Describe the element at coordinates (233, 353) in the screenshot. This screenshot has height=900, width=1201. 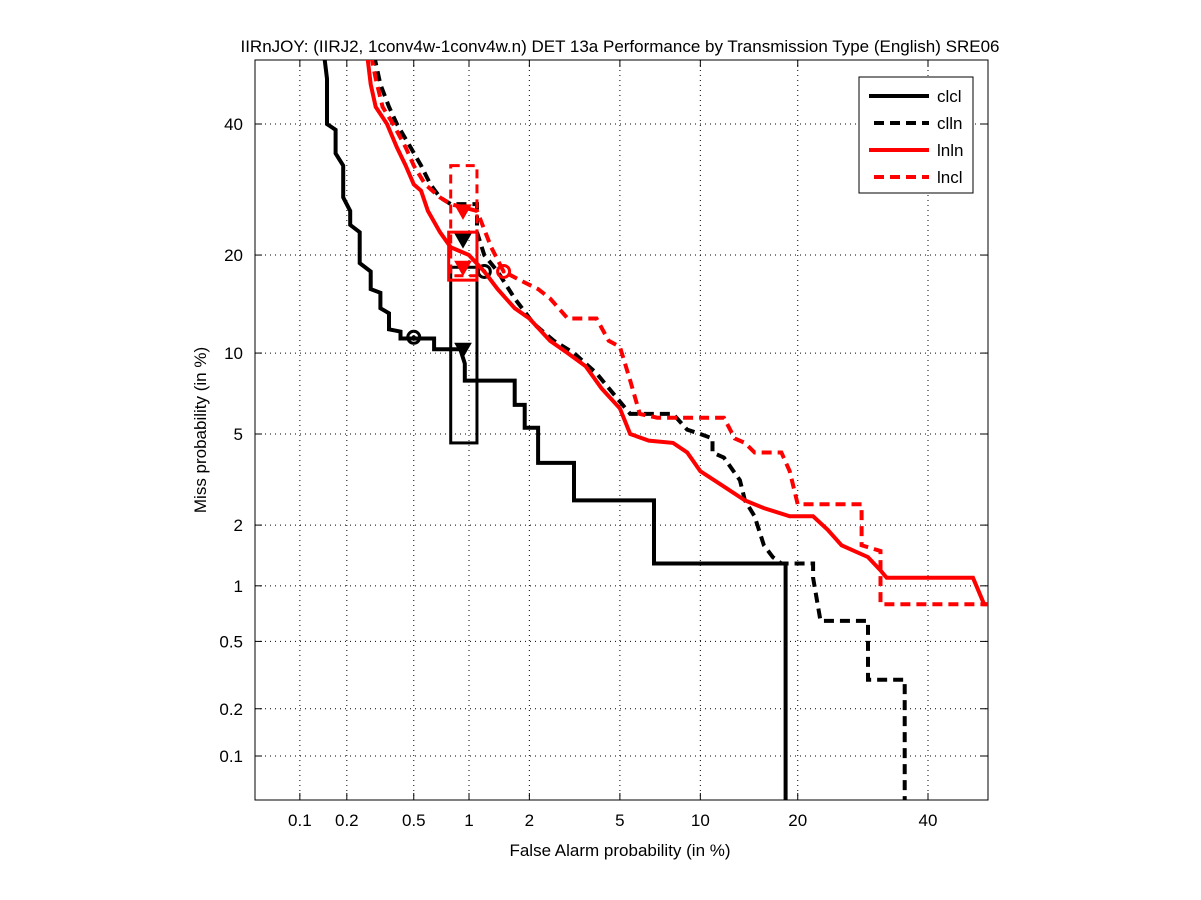
I see `y-tick-label: 10` at that location.